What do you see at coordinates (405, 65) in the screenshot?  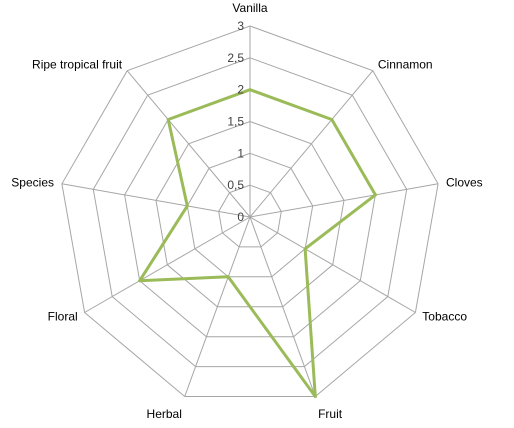 I see `category-label-cinnamon: Cinnamon` at bounding box center [405, 65].